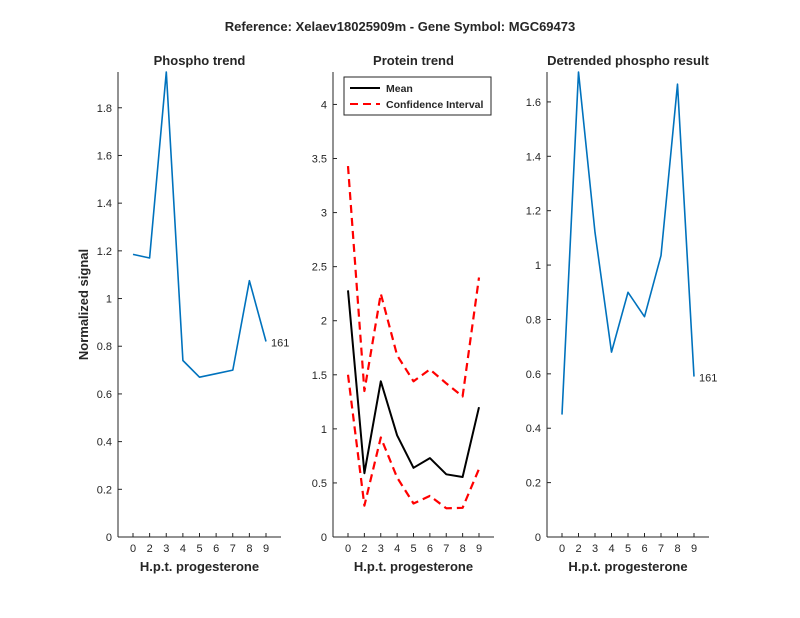 The image size is (800, 618). What do you see at coordinates (578, 549) in the screenshot?
I see `detrended-x-tick-label: 2` at bounding box center [578, 549].